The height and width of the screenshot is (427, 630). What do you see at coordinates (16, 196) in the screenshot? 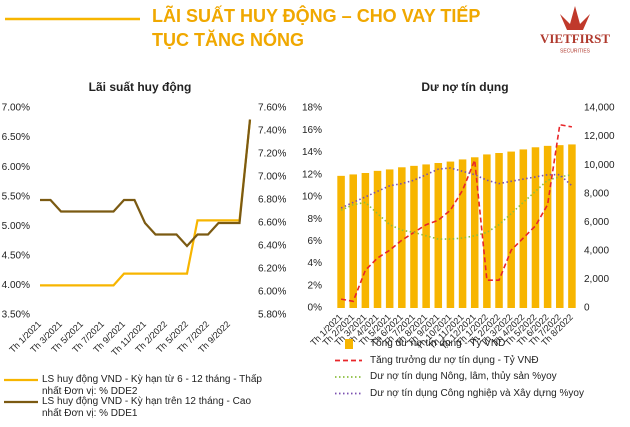
I see `y-tick-label: 5.50%` at bounding box center [16, 196].